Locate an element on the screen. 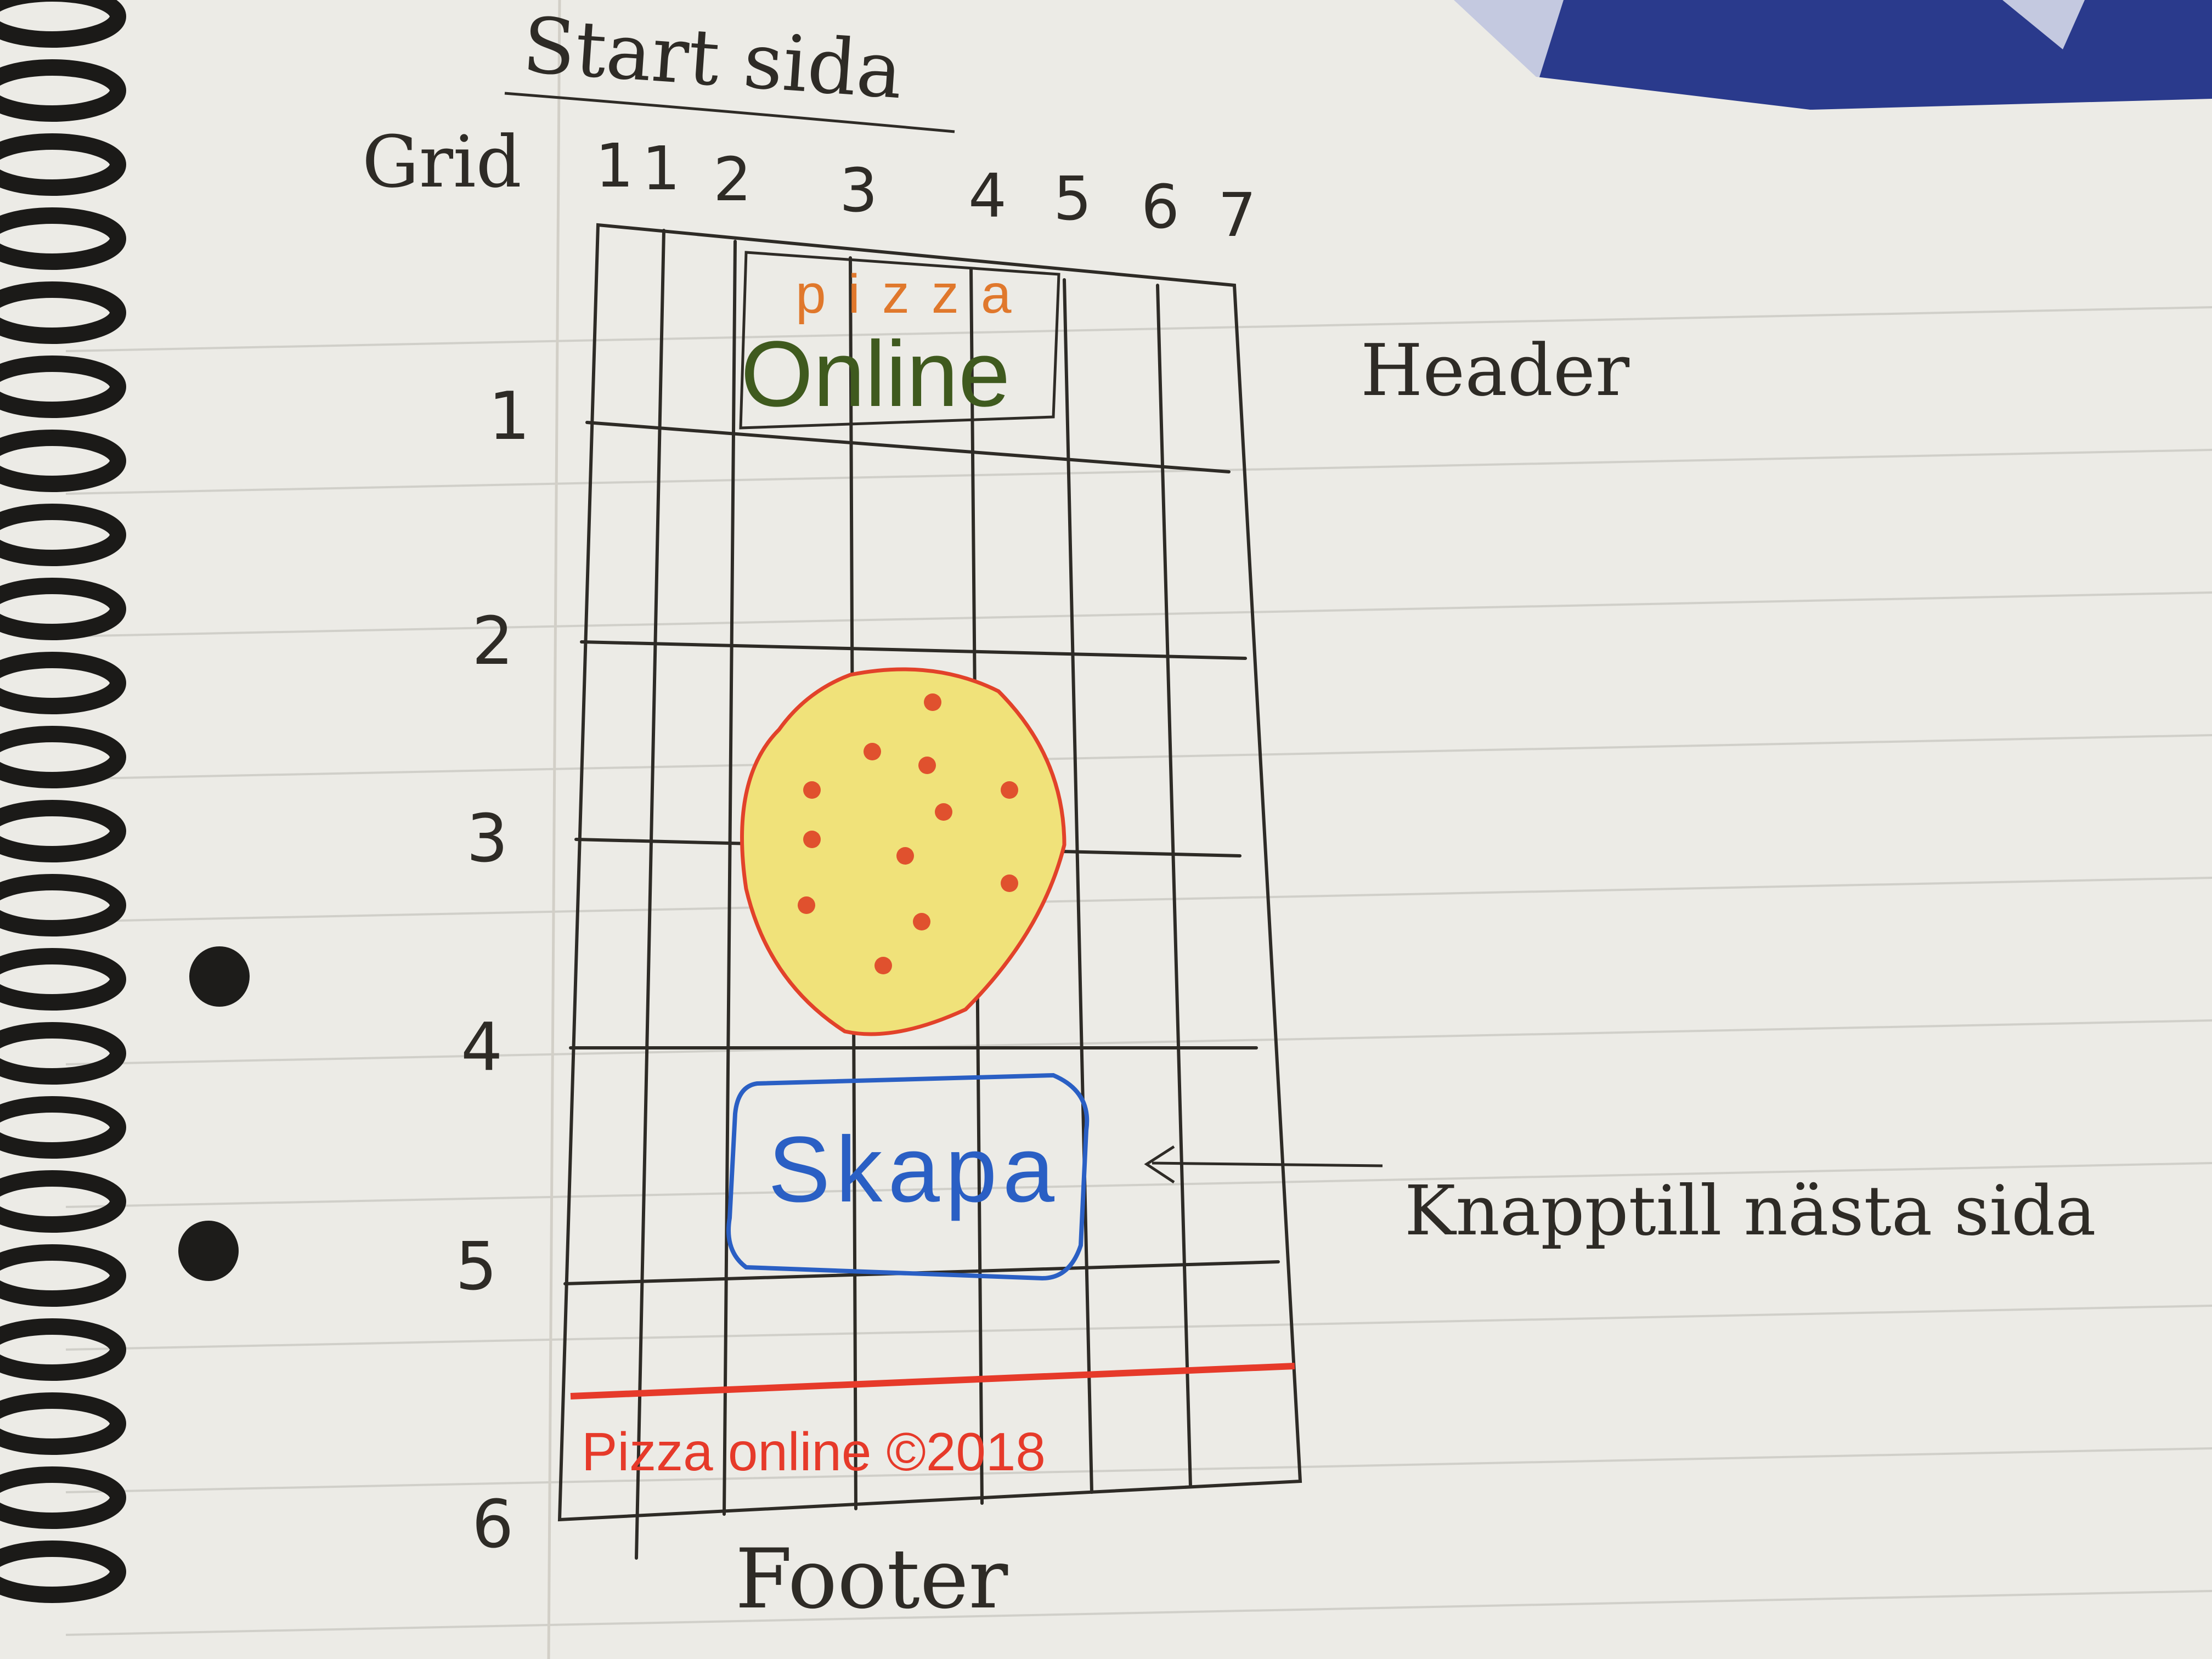  row-number: 1 is located at coordinates (509, 417).